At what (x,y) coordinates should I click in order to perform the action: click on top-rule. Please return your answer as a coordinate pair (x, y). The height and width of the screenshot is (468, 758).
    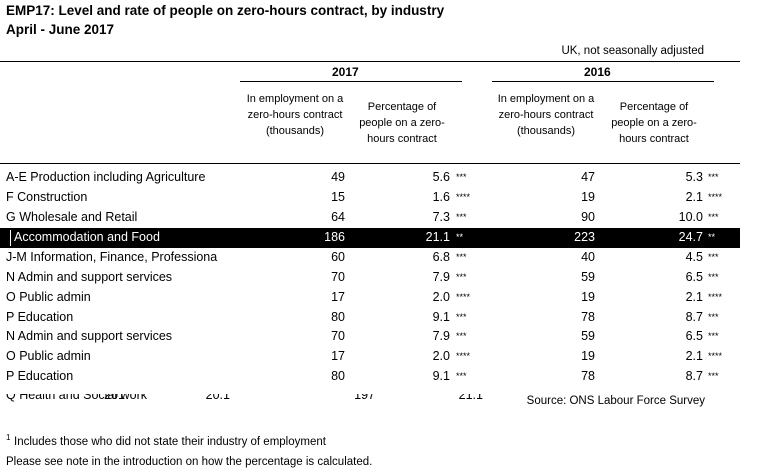
    Looking at the image, I should click on (370, 61).